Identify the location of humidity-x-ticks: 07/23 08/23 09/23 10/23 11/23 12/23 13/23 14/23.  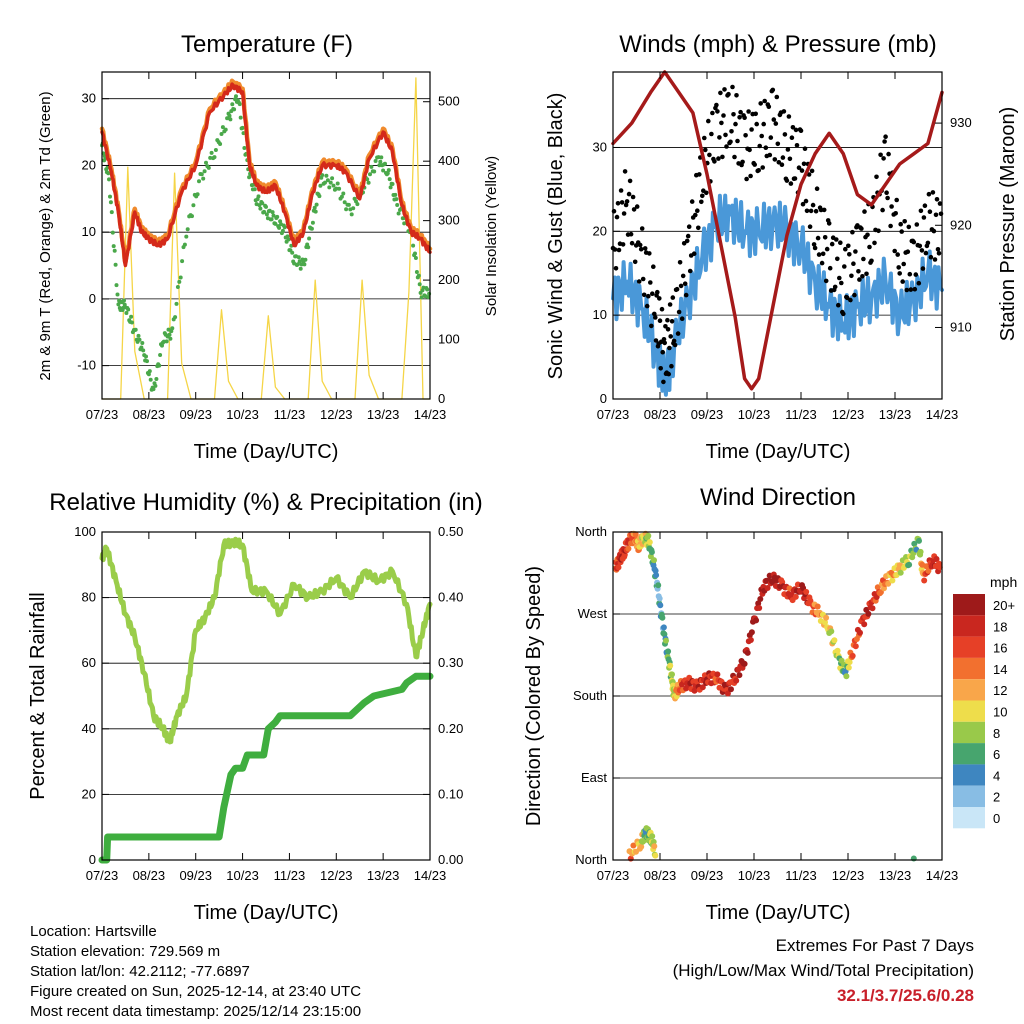
(266, 707).